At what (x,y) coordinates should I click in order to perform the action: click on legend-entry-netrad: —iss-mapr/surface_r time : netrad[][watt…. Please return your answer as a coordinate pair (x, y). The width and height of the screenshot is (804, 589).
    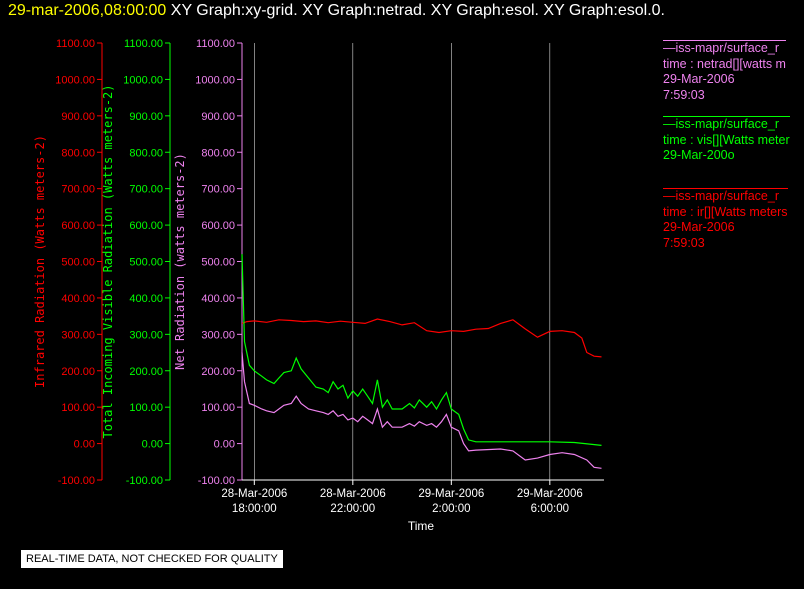
    Looking at the image, I should click on (724, 71).